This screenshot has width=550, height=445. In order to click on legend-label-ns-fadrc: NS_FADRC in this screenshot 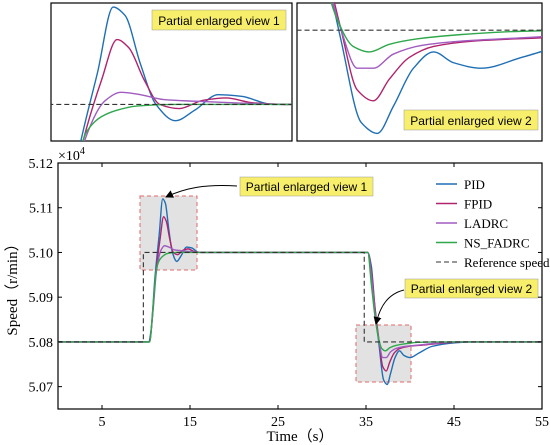, I will do `click(497, 243)`.